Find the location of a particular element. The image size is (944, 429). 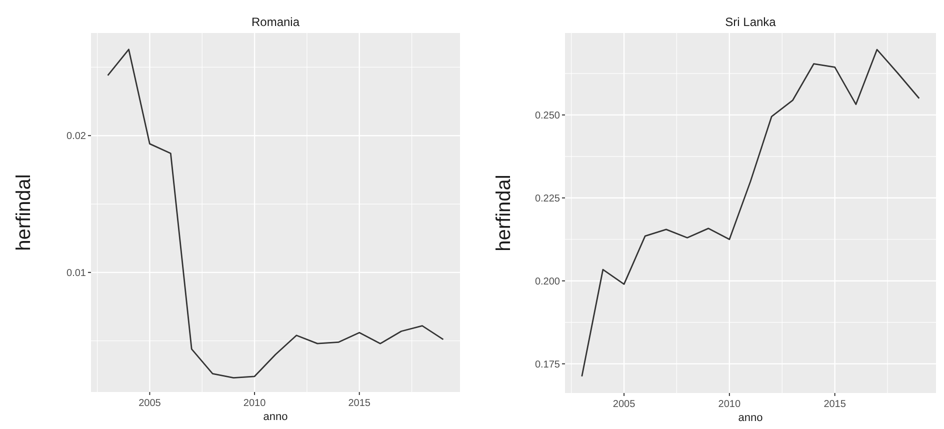

y-tick-label: 0.175 is located at coordinates (547, 364).